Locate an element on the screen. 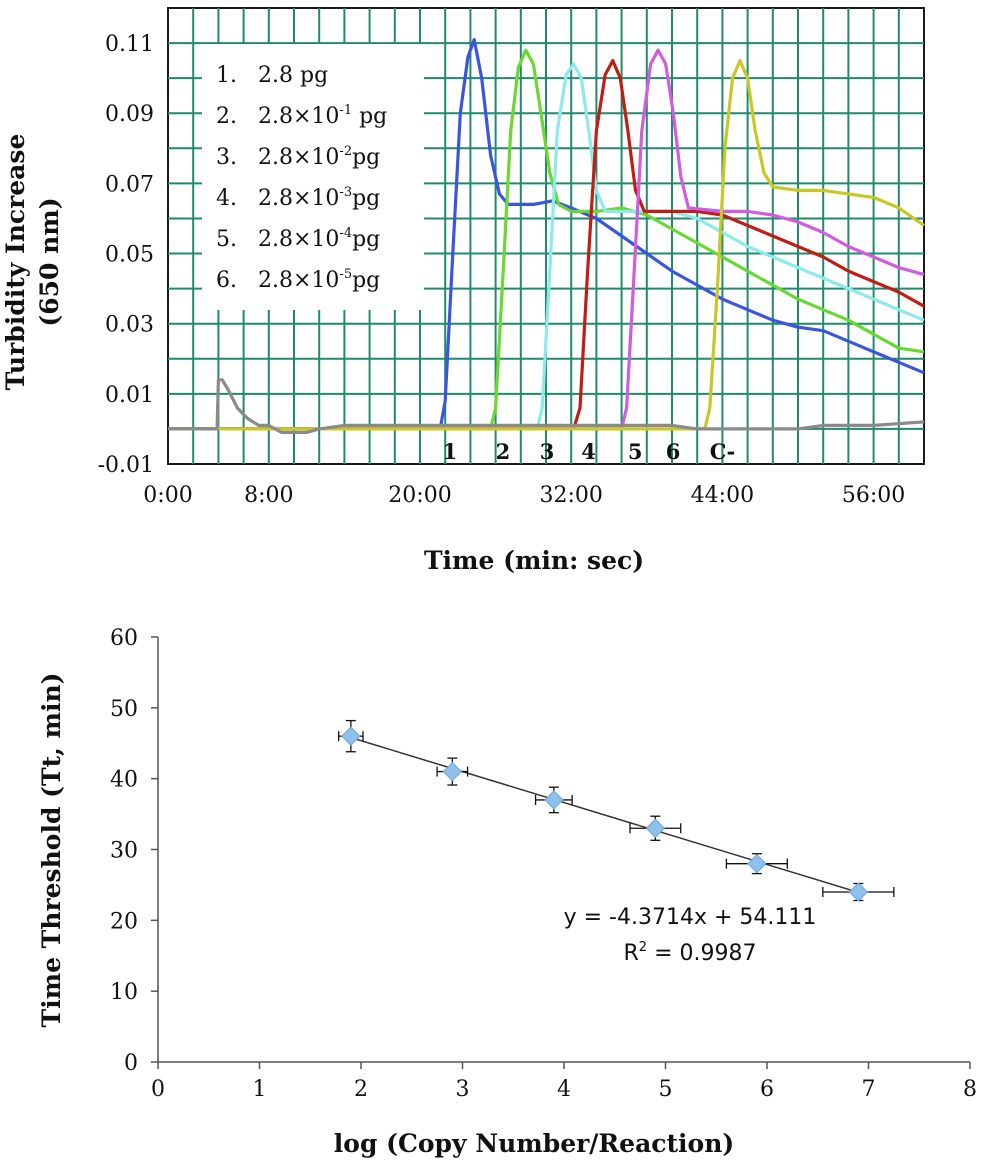  threshold-y-axis-title: Time Threshold (Tt, min) is located at coordinates (51, 850).